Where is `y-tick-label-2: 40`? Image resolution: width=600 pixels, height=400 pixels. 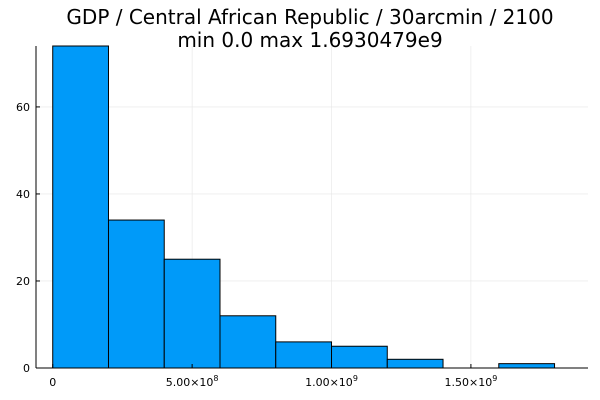 y-tick-label-2: 40 is located at coordinates (23, 194).